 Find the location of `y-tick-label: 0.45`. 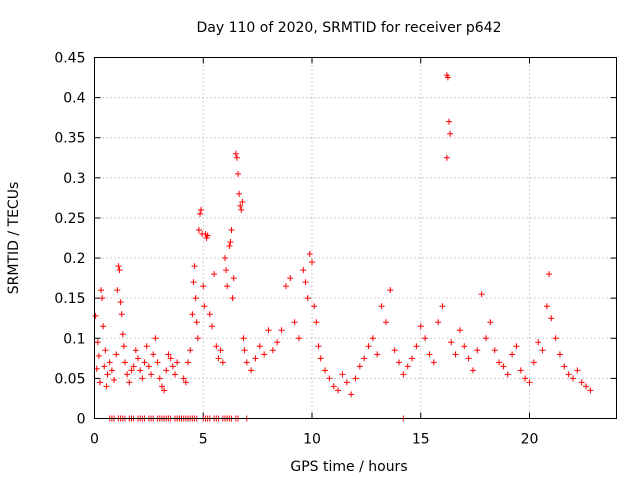

y-tick-label: 0.45 is located at coordinates (69, 59).